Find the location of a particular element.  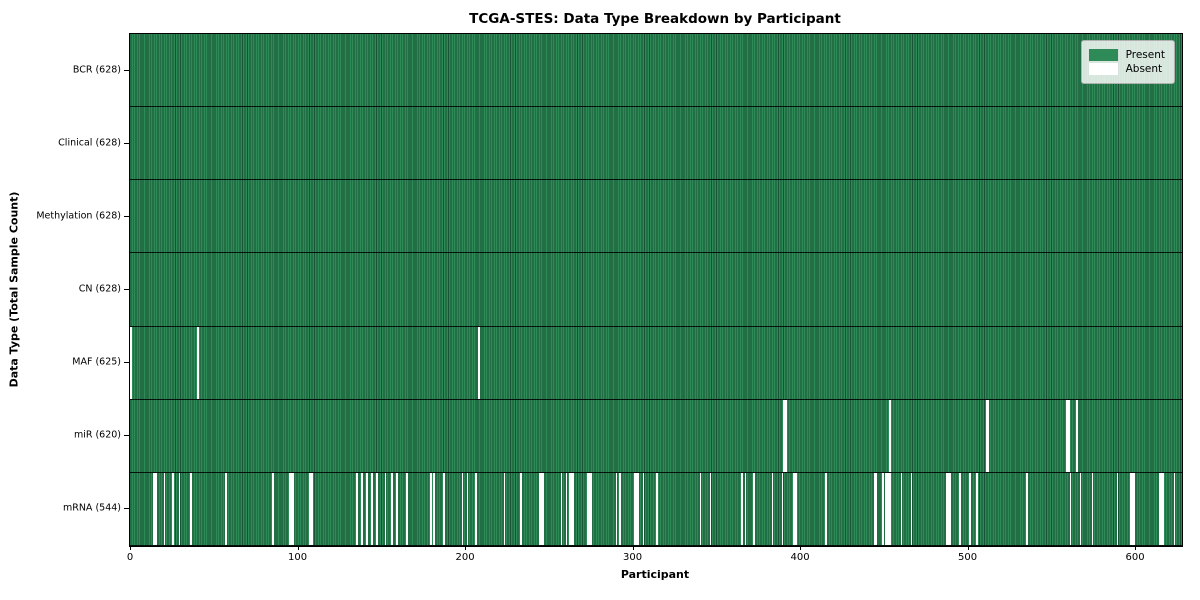

y-tick-label-Clinical: Clinical (628) is located at coordinates (89, 143).